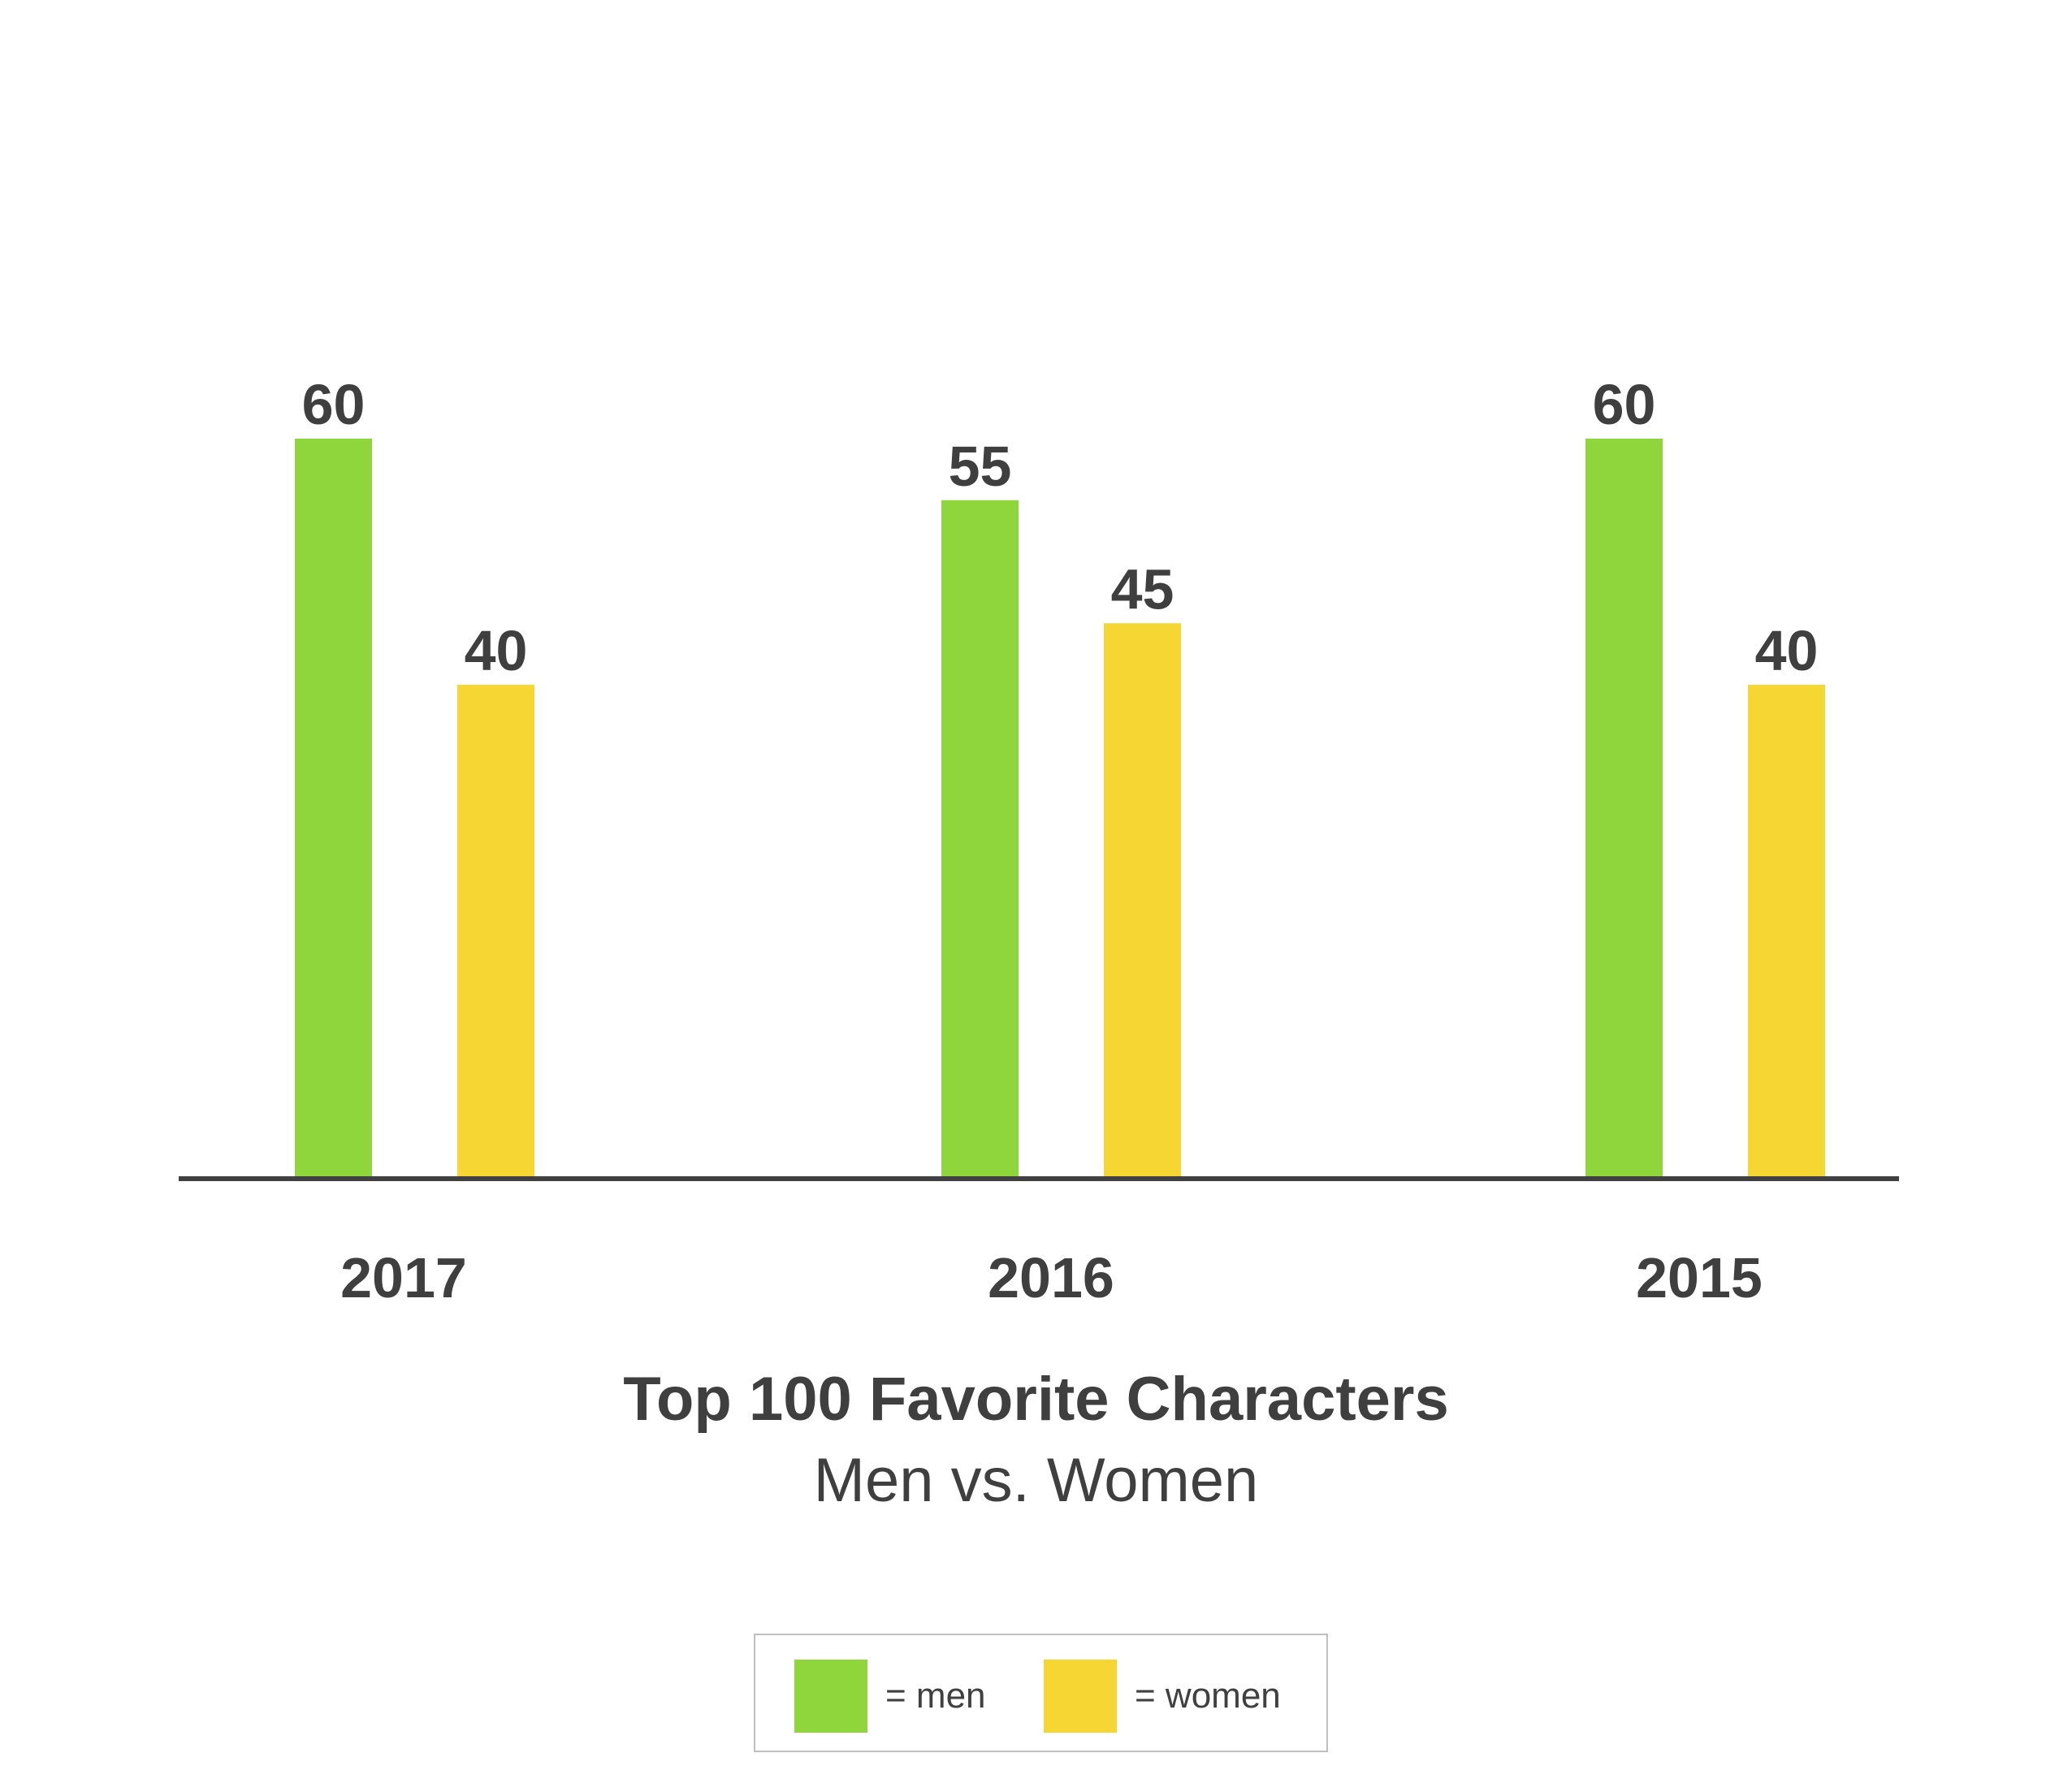 The width and height of the screenshot is (2072, 1792). I want to click on value-label-women-2015: 40, so click(1787, 650).